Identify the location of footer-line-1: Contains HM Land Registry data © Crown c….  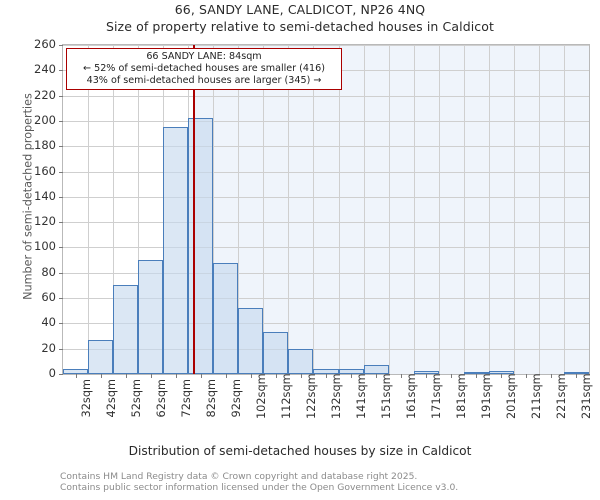
(239, 476).